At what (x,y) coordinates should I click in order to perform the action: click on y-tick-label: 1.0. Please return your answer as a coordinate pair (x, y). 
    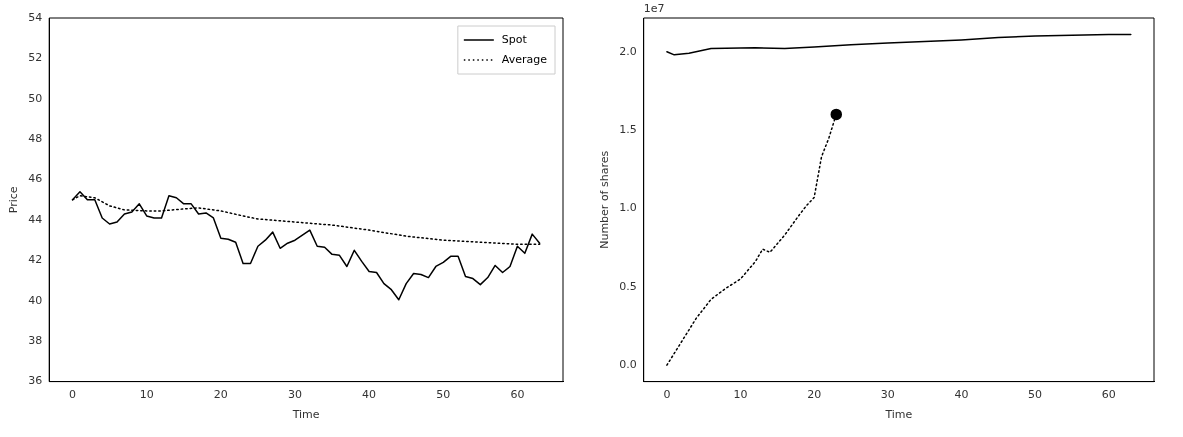
    Looking at the image, I should click on (628, 208).